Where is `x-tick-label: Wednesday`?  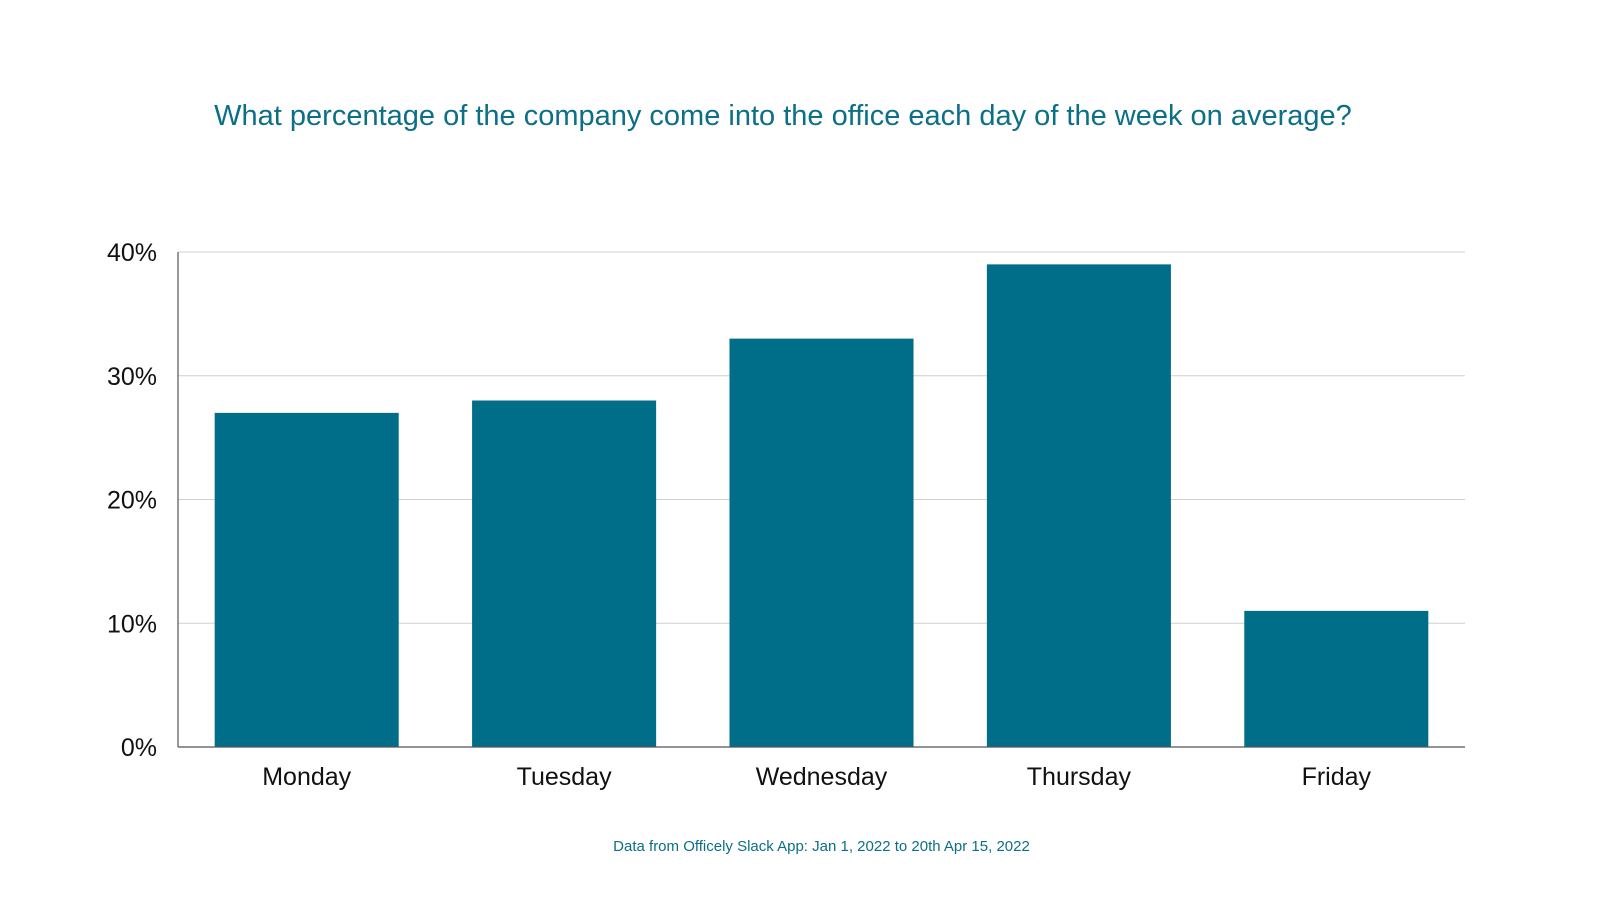 x-tick-label: Wednesday is located at coordinates (822, 777).